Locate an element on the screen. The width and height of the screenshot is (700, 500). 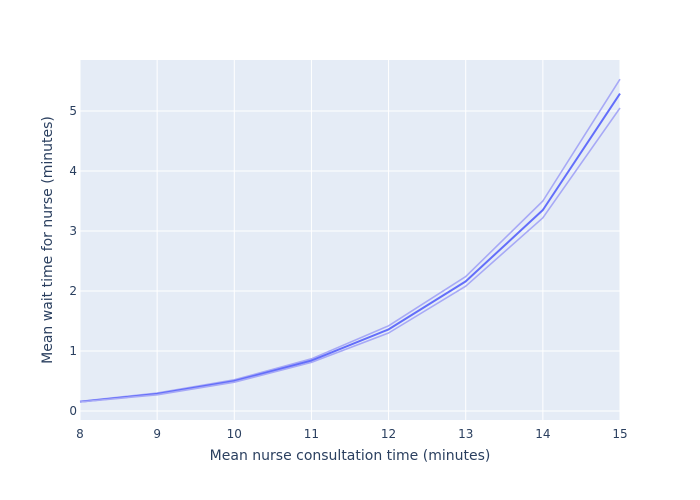
y-axis-ticks: 0 1 2 3 4 5 is located at coordinates (73, 261).